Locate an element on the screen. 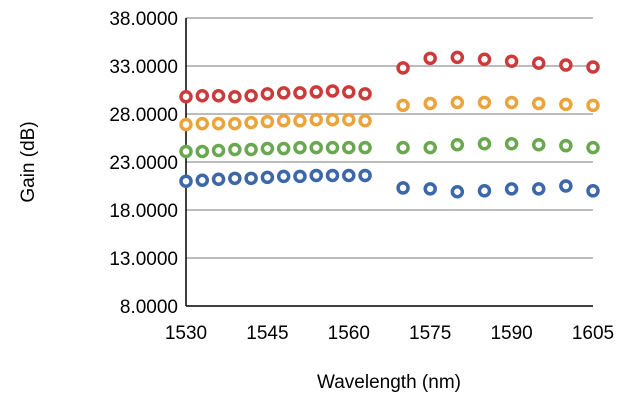 This screenshot has width=633, height=396. y-tick-label: 33.0000 is located at coordinates (143, 67).